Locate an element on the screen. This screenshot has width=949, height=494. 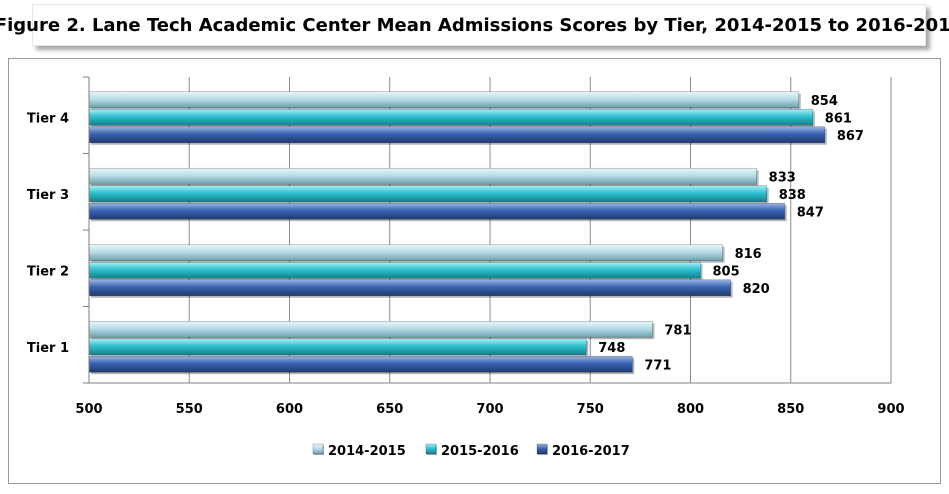
x-tick-label: 800 is located at coordinates (690, 409).